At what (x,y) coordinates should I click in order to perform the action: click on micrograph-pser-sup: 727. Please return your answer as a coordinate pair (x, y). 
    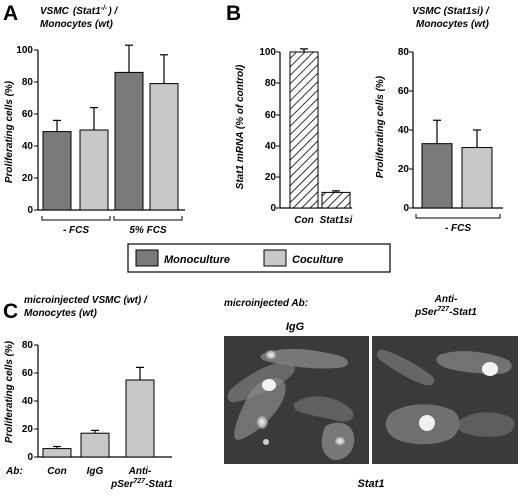
    Looking at the image, I should click on (443, 309).